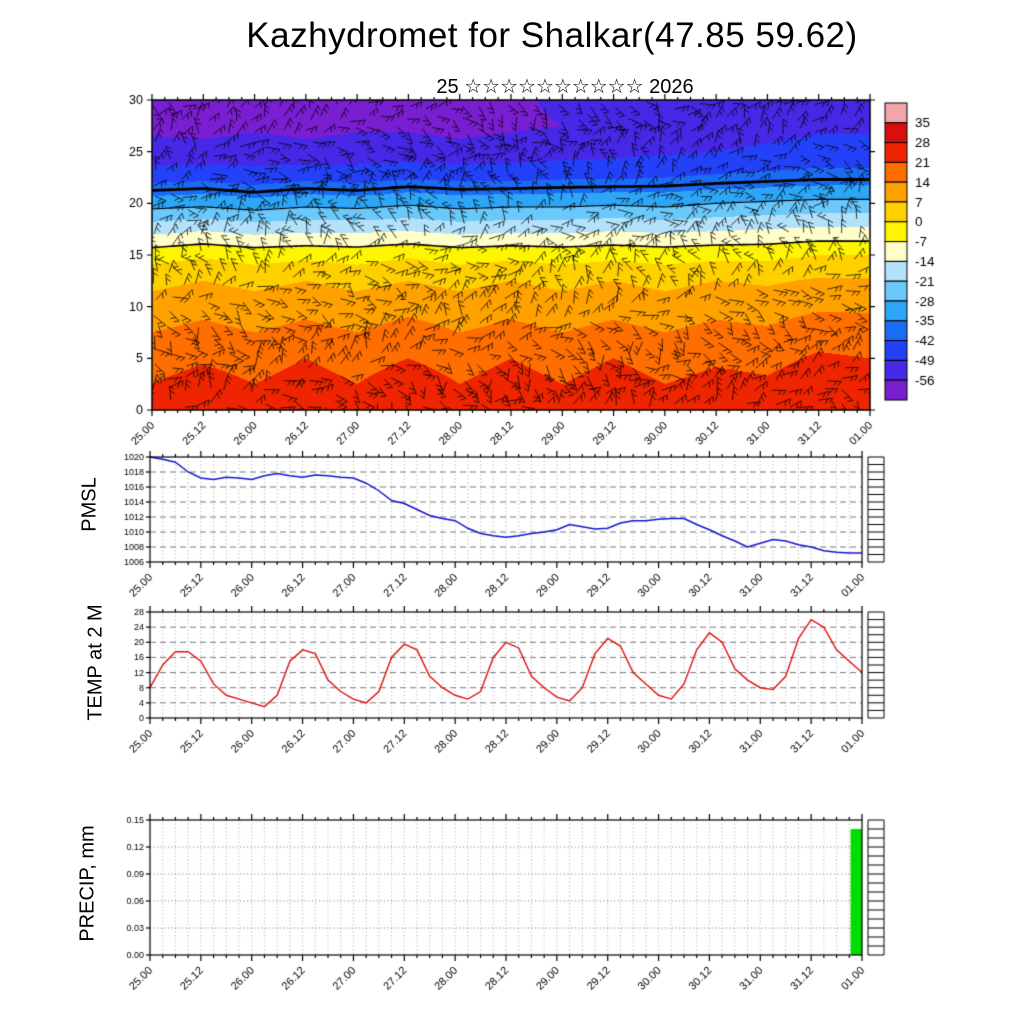 The image size is (1024, 1024). I want to click on colorbar, so click(952, 258).